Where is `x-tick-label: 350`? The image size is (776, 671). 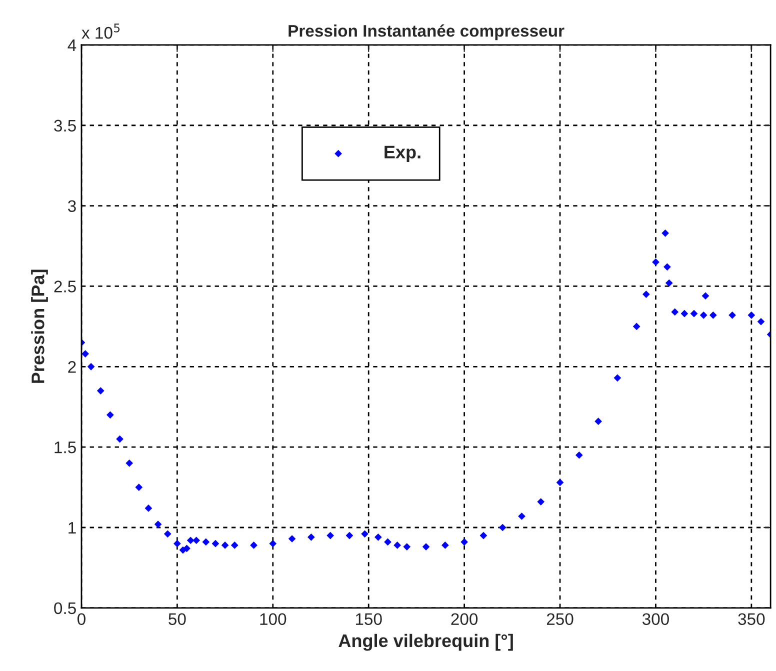
x-tick-label: 350 is located at coordinates (751, 619).